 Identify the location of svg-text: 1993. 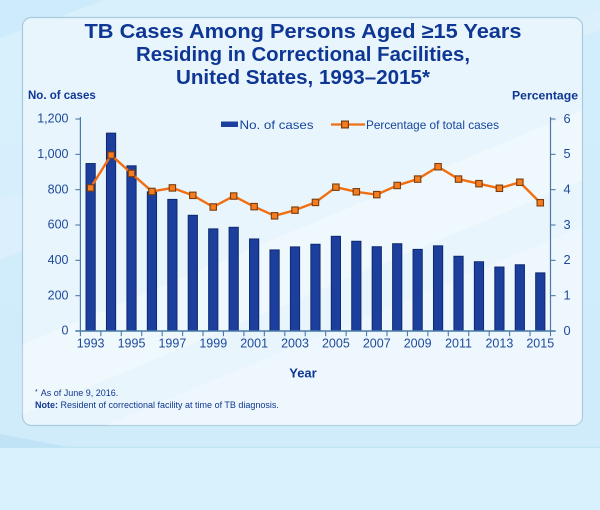
(91, 344).